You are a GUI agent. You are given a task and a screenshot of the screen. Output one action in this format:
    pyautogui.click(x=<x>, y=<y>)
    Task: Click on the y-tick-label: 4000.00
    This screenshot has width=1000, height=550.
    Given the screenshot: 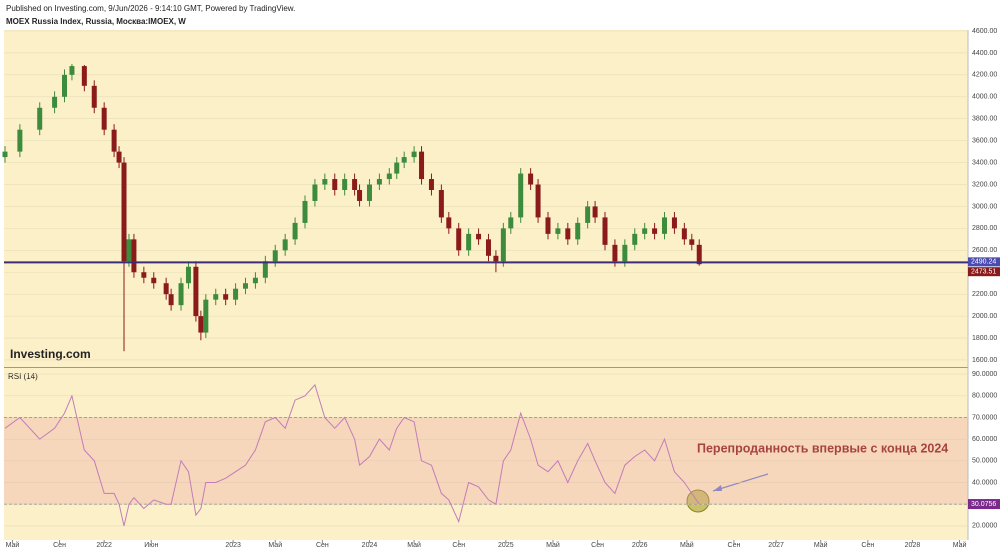 What is the action you would take?
    pyautogui.click(x=984, y=97)
    